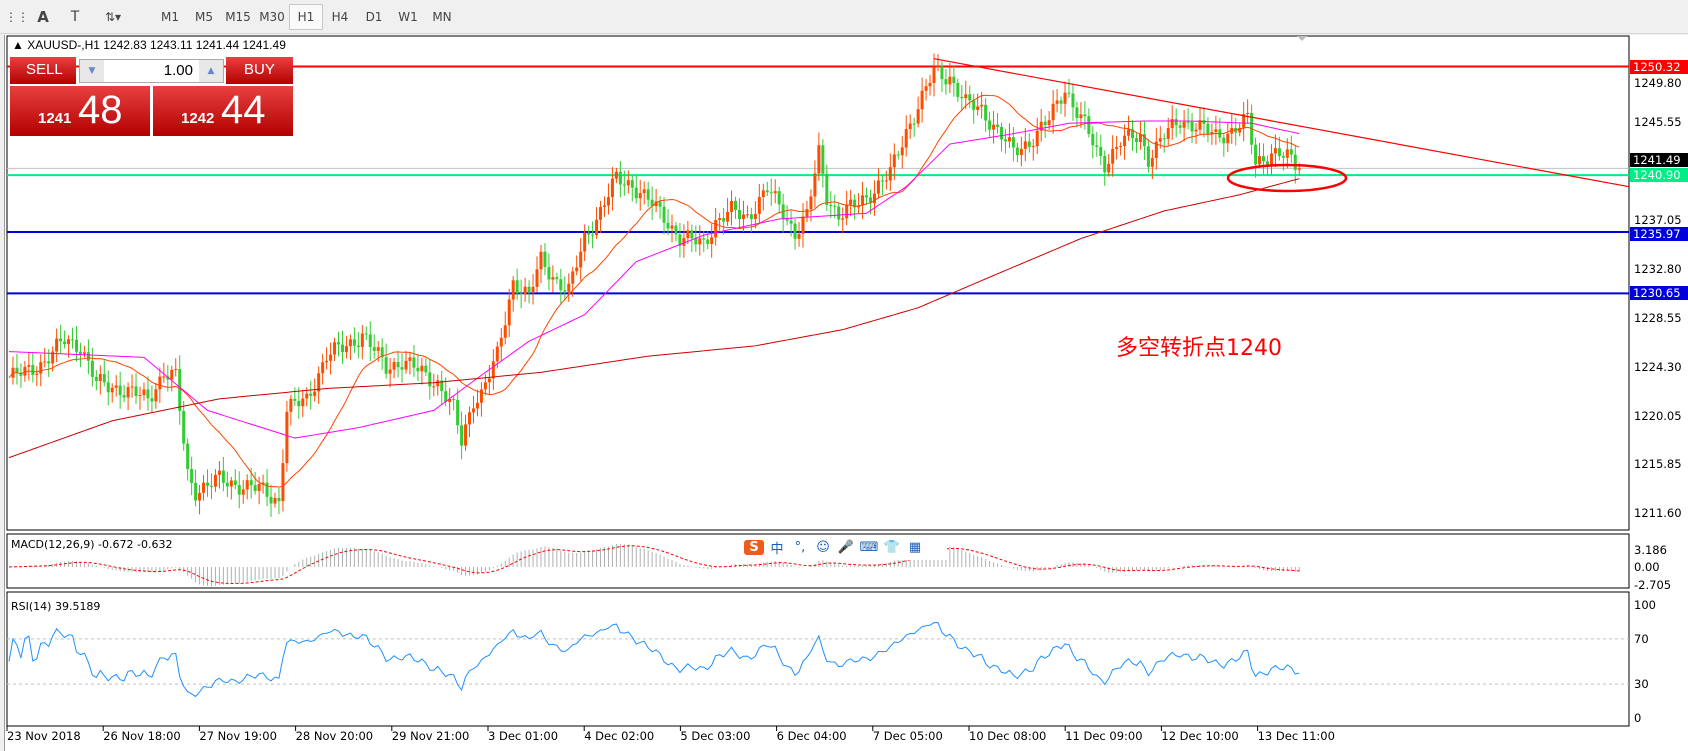 This screenshot has width=1688, height=751. Describe the element at coordinates (340, 17) in the screenshot. I see `timeframe-h4: H4` at that location.